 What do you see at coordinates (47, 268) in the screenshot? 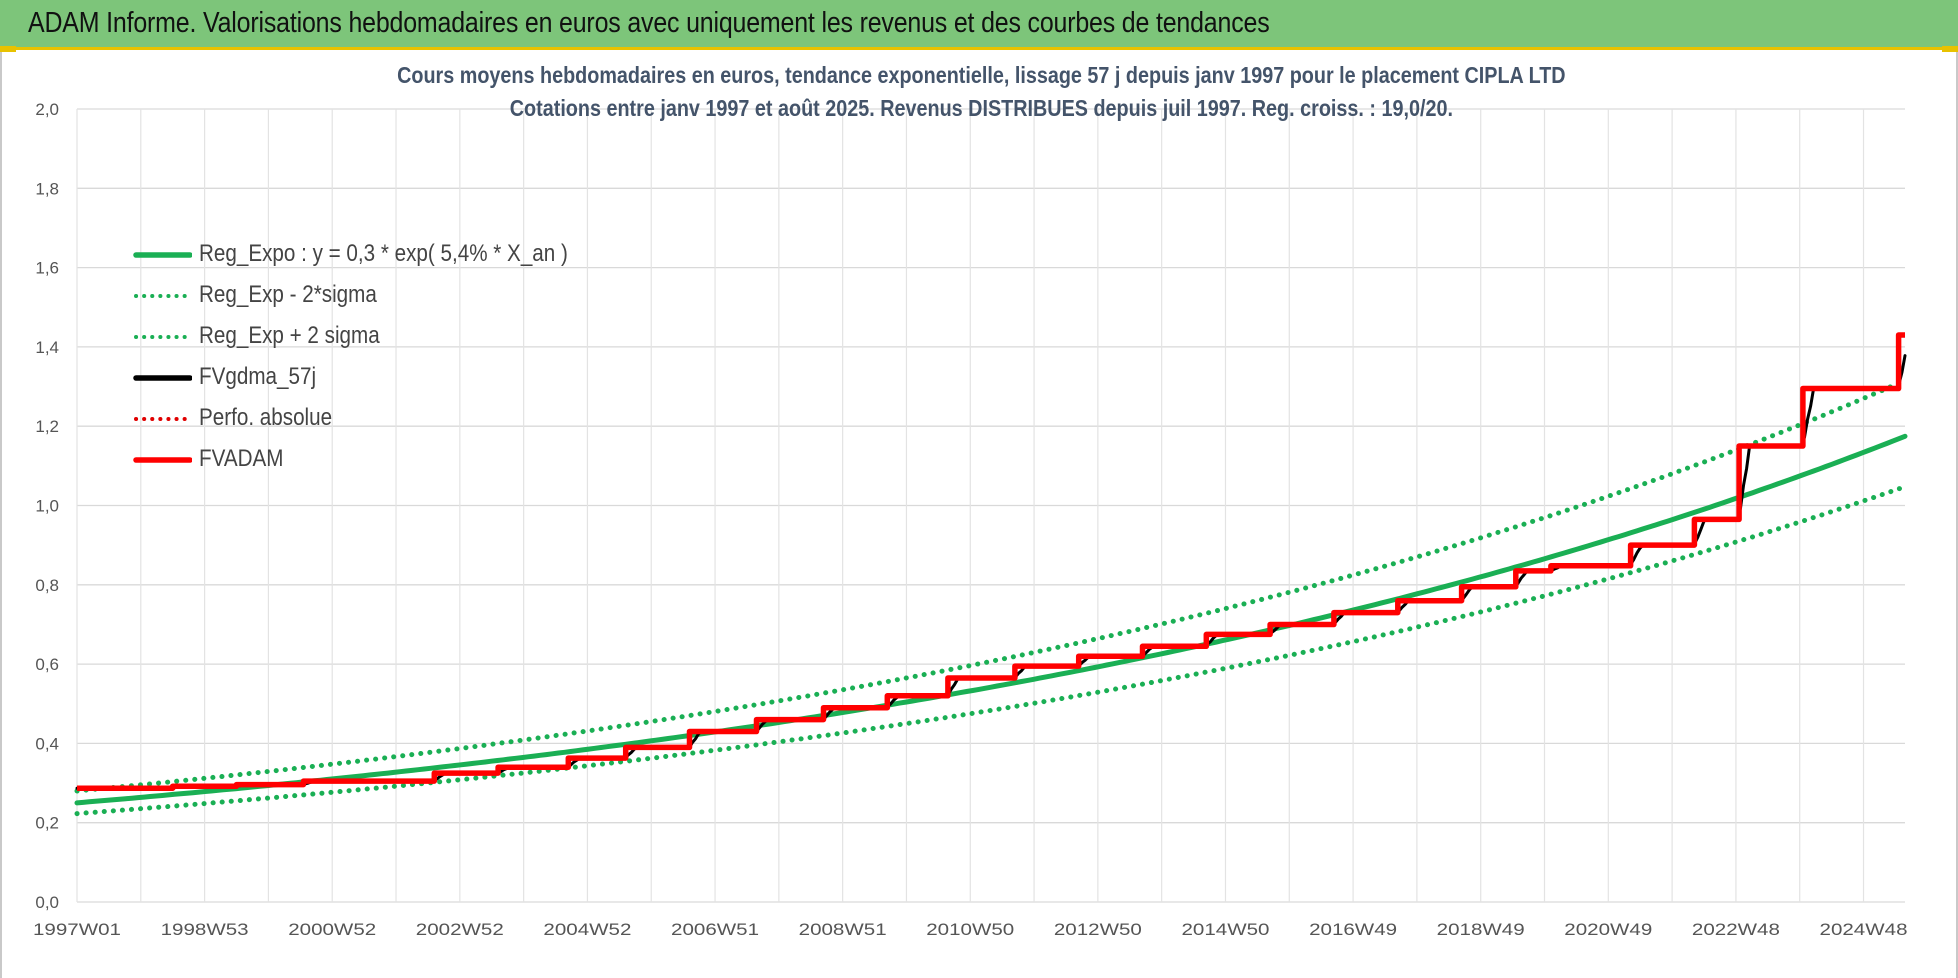
I see `y-tick-label: 1,6` at bounding box center [47, 268].